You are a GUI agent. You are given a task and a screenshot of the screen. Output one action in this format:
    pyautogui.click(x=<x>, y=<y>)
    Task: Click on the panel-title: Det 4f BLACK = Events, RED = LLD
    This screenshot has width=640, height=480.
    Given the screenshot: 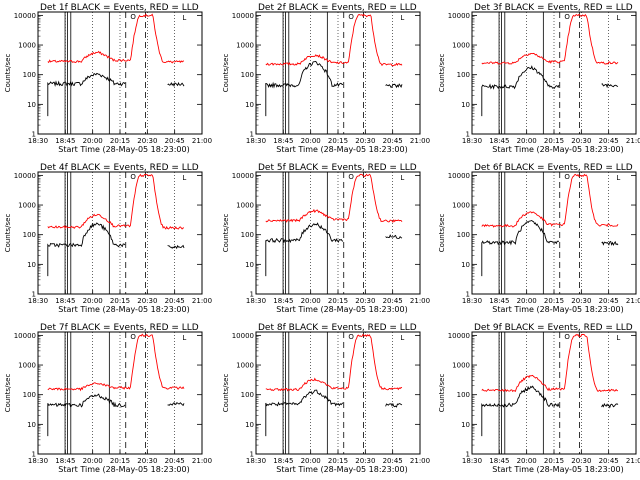 What is the action you would take?
    pyautogui.click(x=119, y=168)
    